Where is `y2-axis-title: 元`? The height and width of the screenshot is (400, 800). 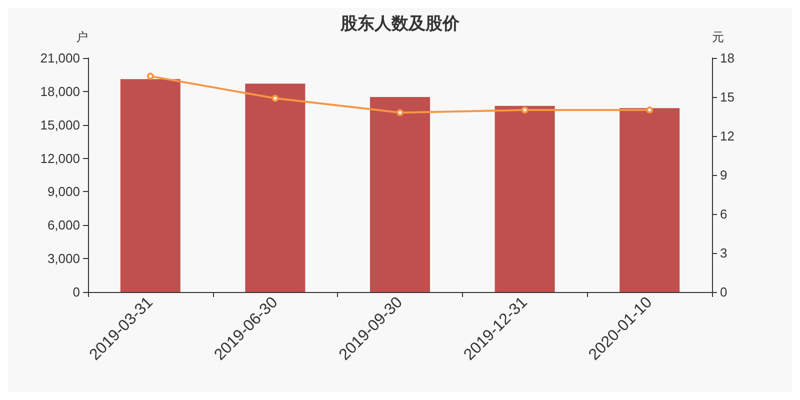
y2-axis-title: 元 is located at coordinates (718, 37).